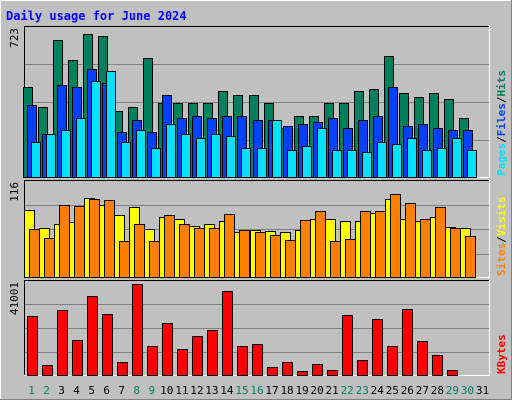  I want to click on legend-entry-visits: Visits, so click(501, 217).